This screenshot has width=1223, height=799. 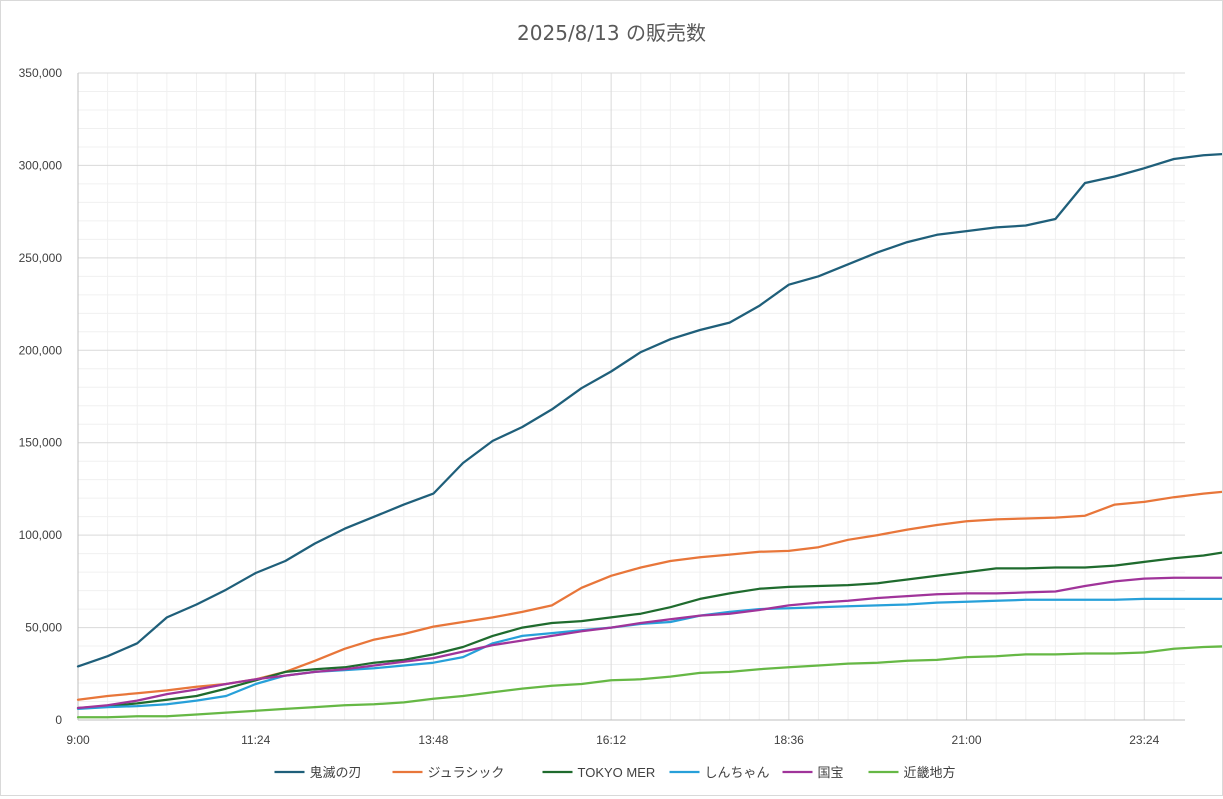 I want to click on legend-item-shinchan: しんちゃん, so click(x=719, y=772).